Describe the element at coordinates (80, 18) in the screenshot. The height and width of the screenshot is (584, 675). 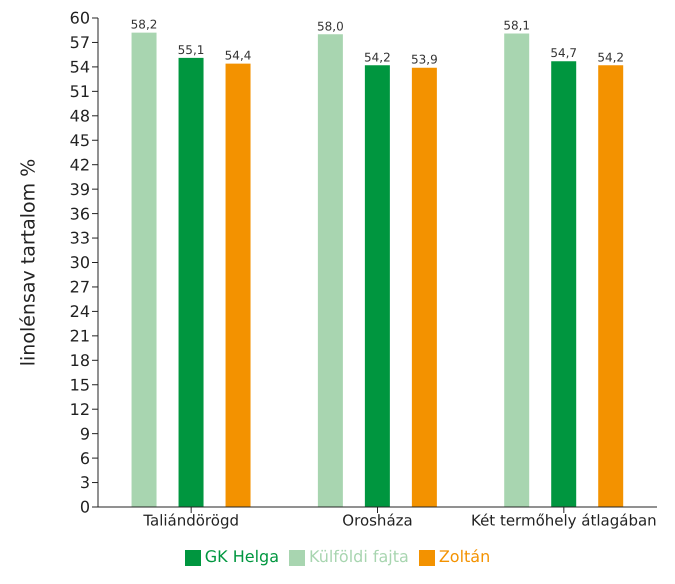
I see `y-tick-label: 60` at that location.